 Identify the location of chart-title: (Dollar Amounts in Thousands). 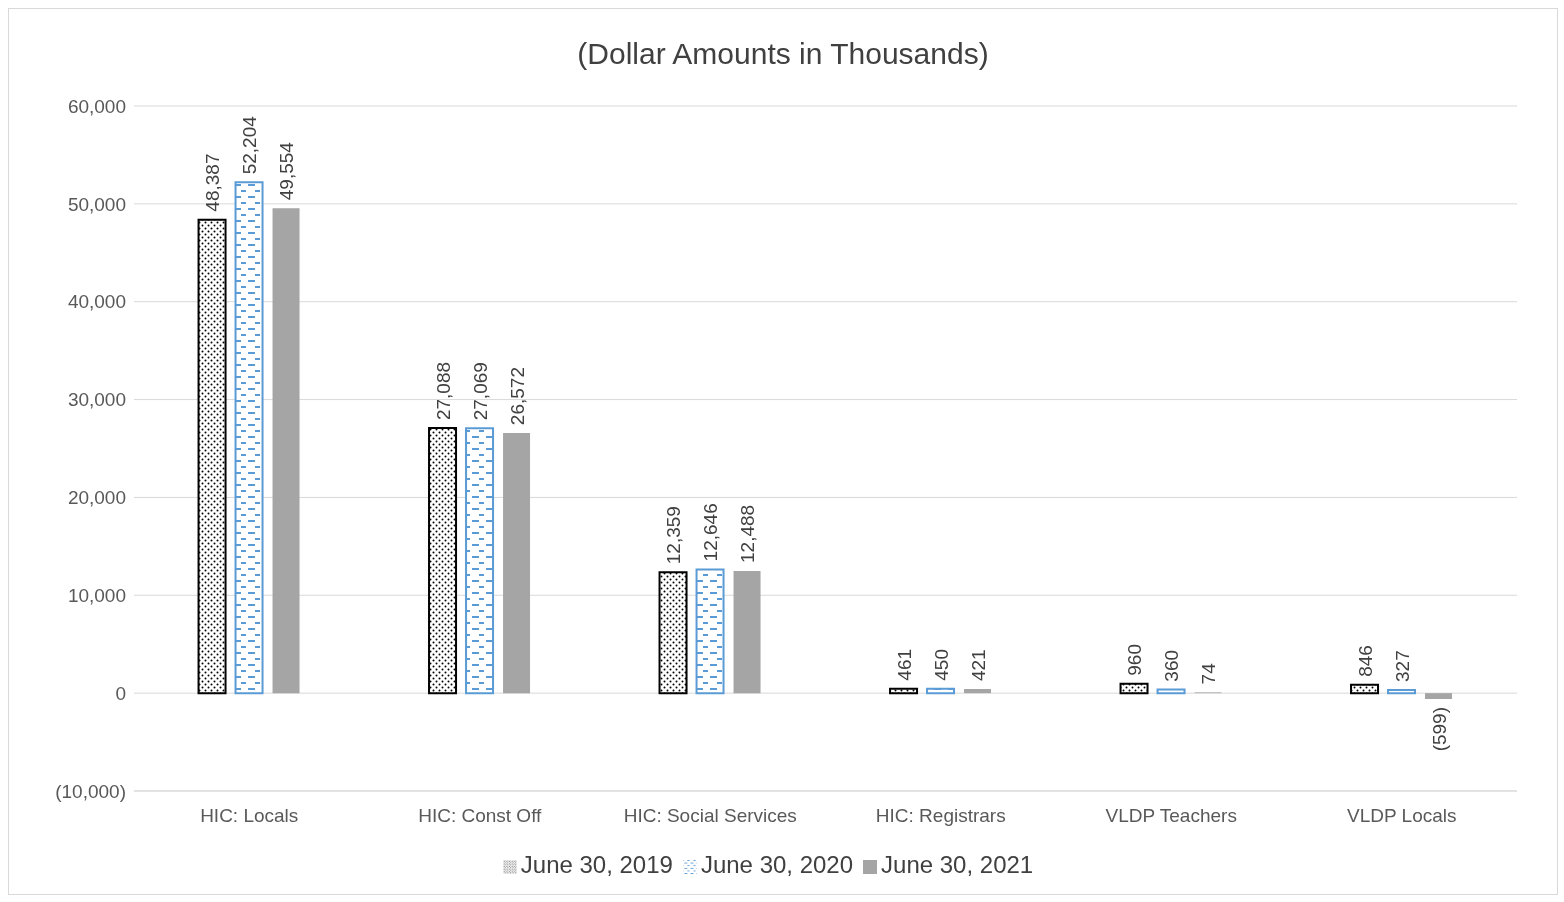
(783, 54).